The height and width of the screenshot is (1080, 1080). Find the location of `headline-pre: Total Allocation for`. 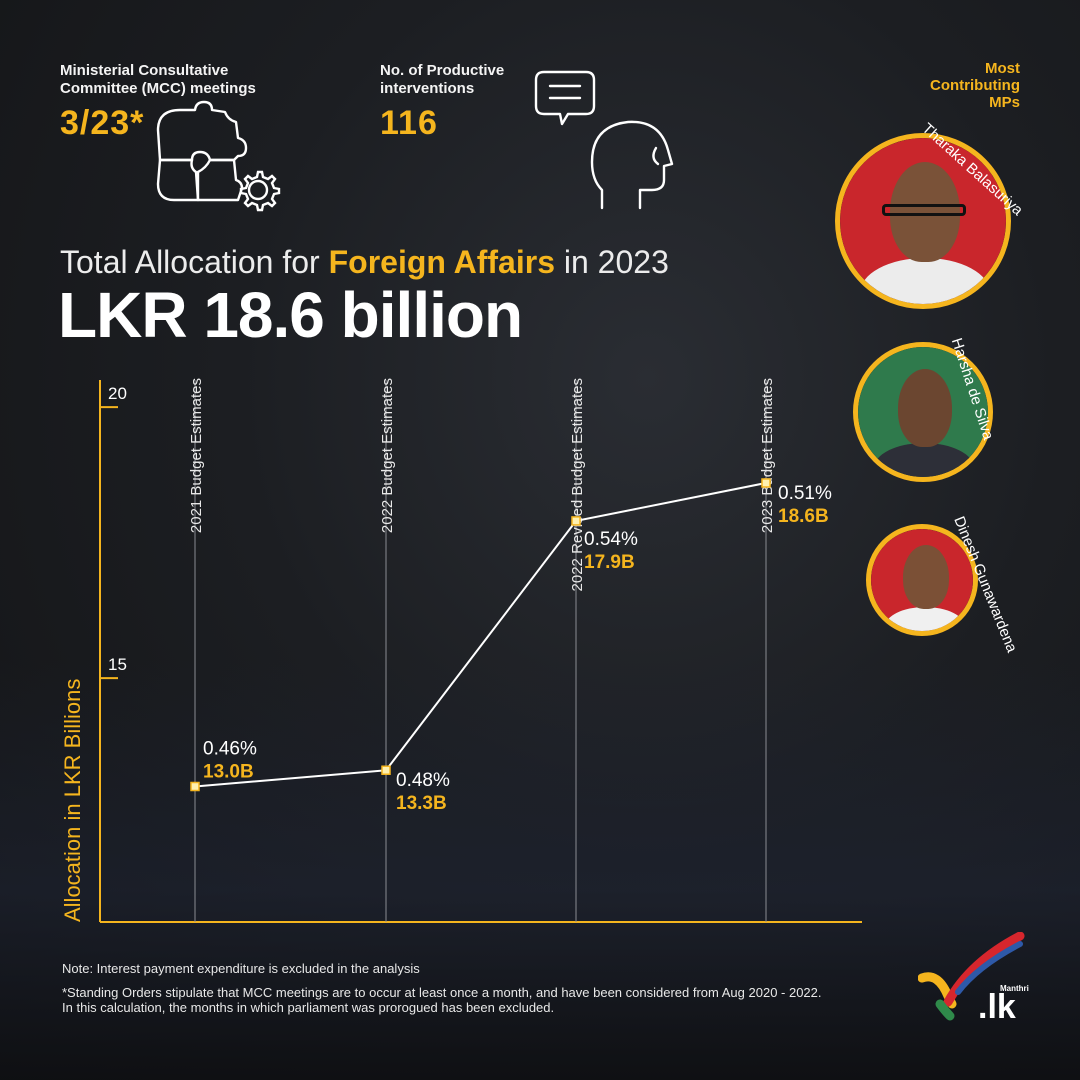

headline-pre: Total Allocation for is located at coordinates (194, 262).